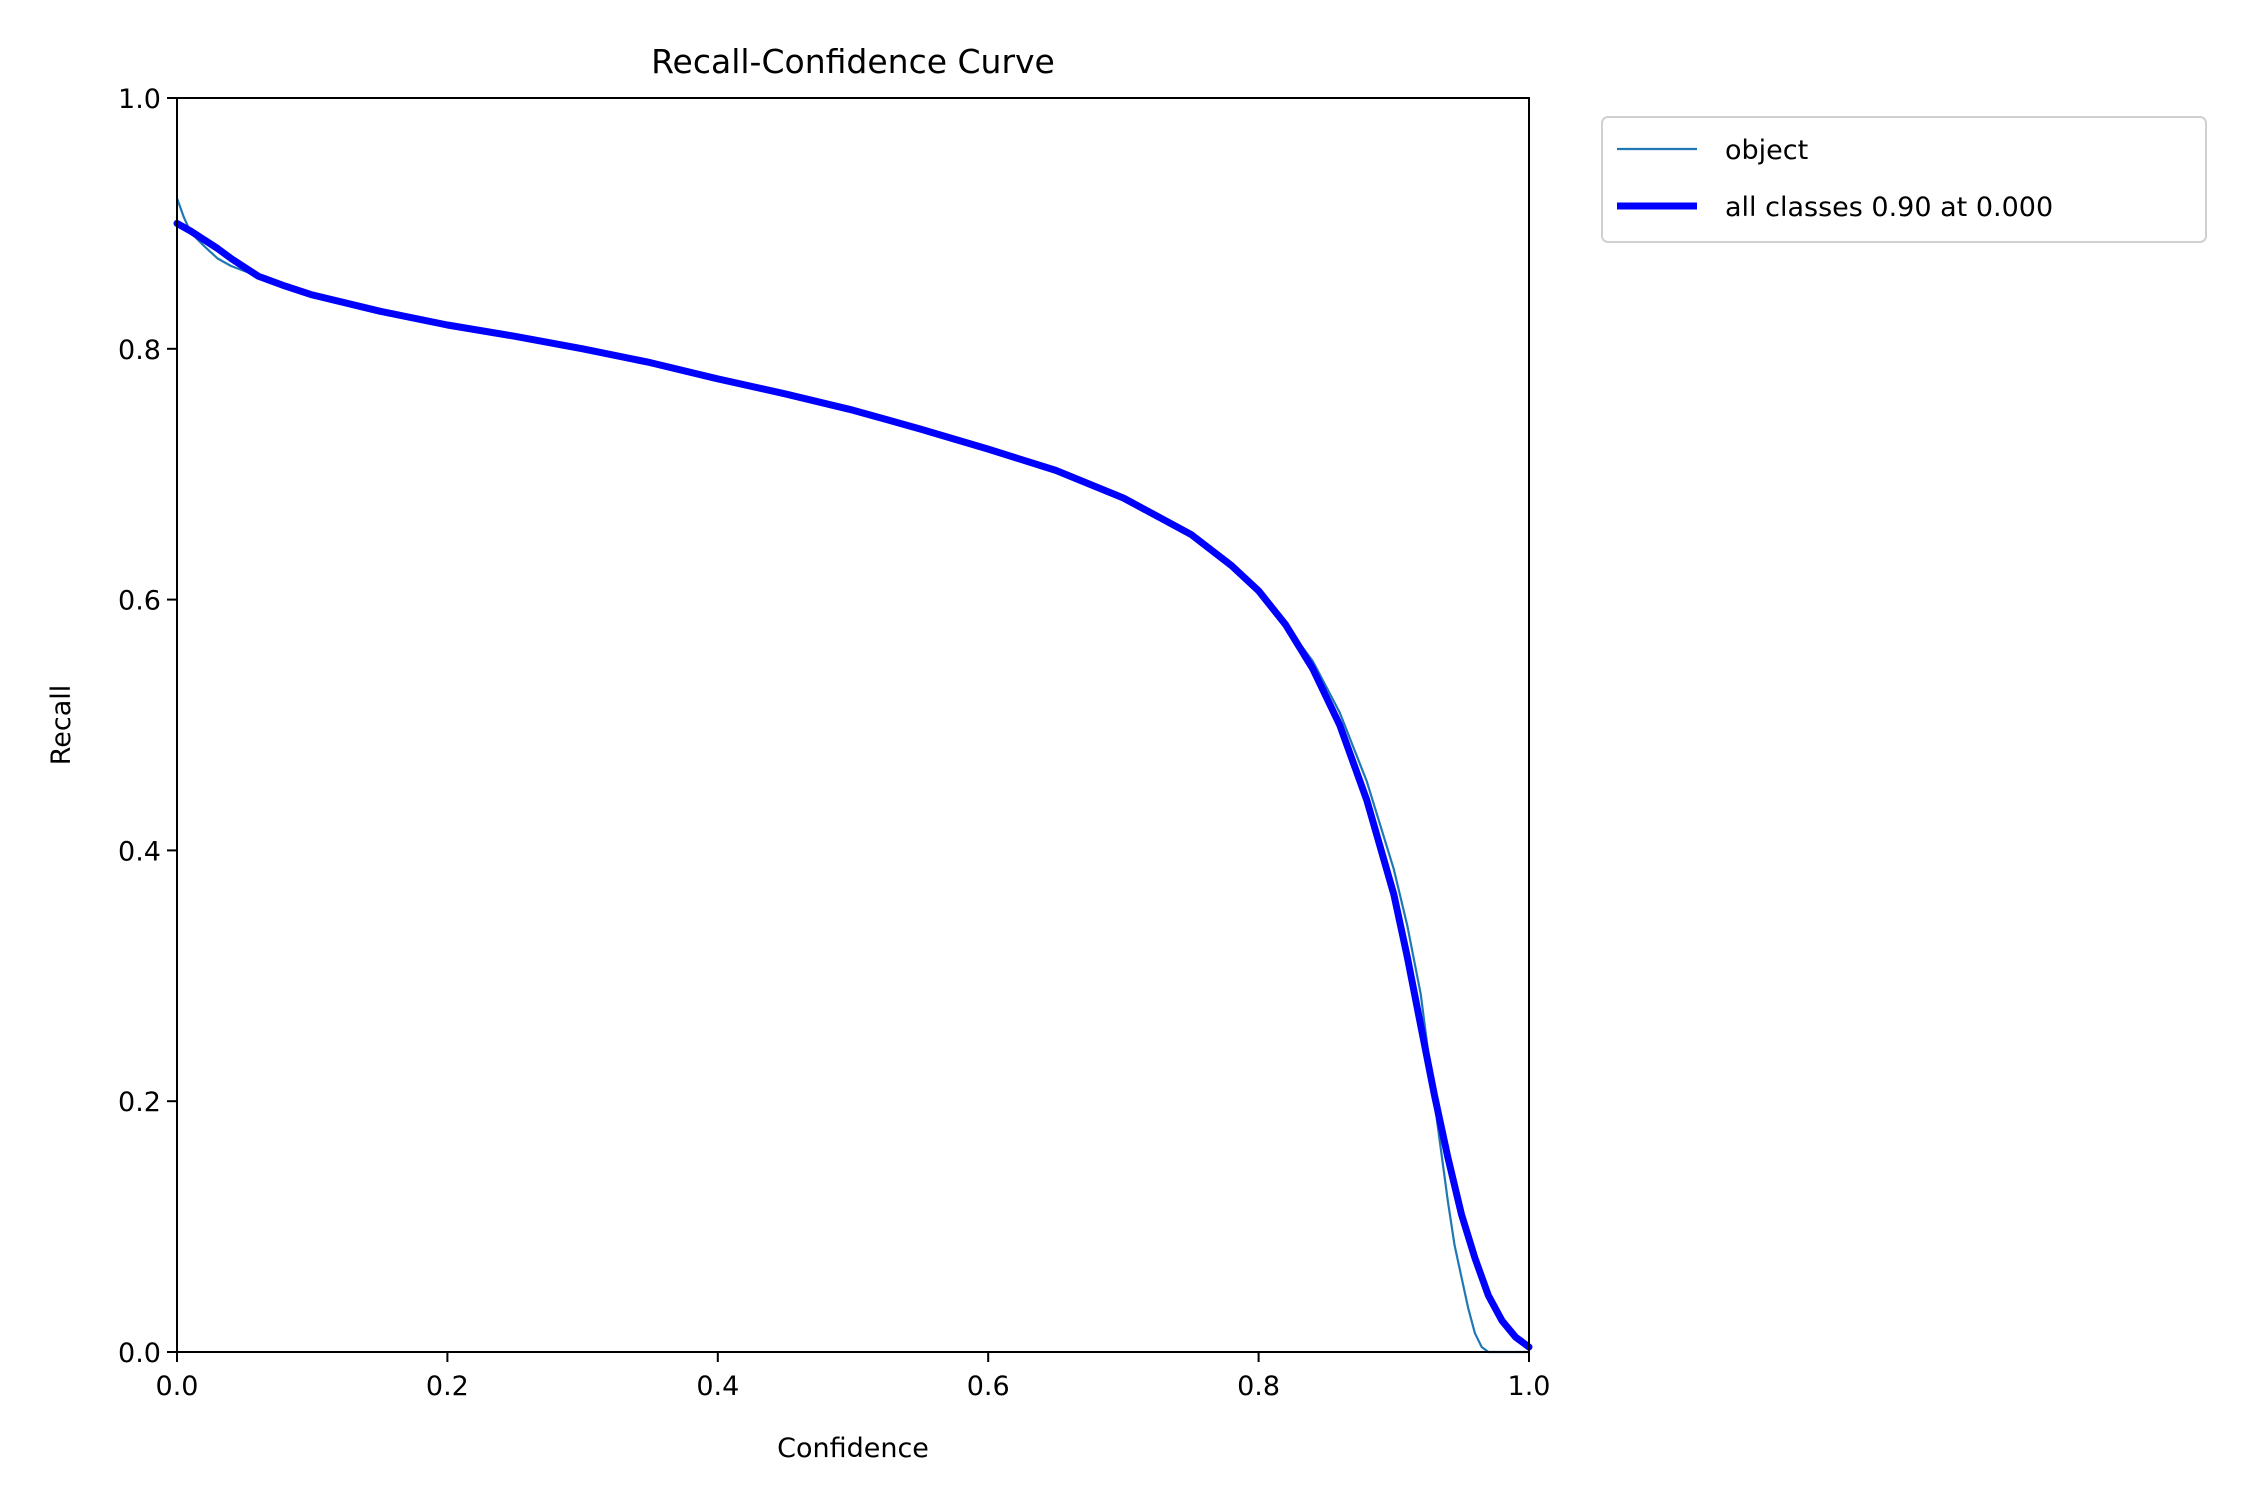 The height and width of the screenshot is (1500, 2250). Describe the element at coordinates (61, 725) in the screenshot. I see `y-axis-label: Recall` at that location.